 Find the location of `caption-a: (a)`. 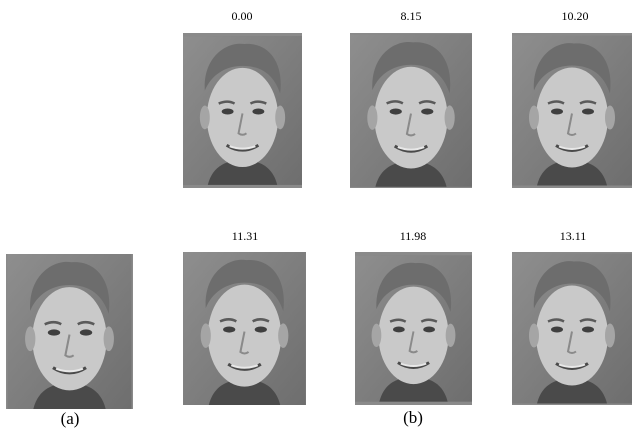

caption-a: (a) is located at coordinates (70, 418).